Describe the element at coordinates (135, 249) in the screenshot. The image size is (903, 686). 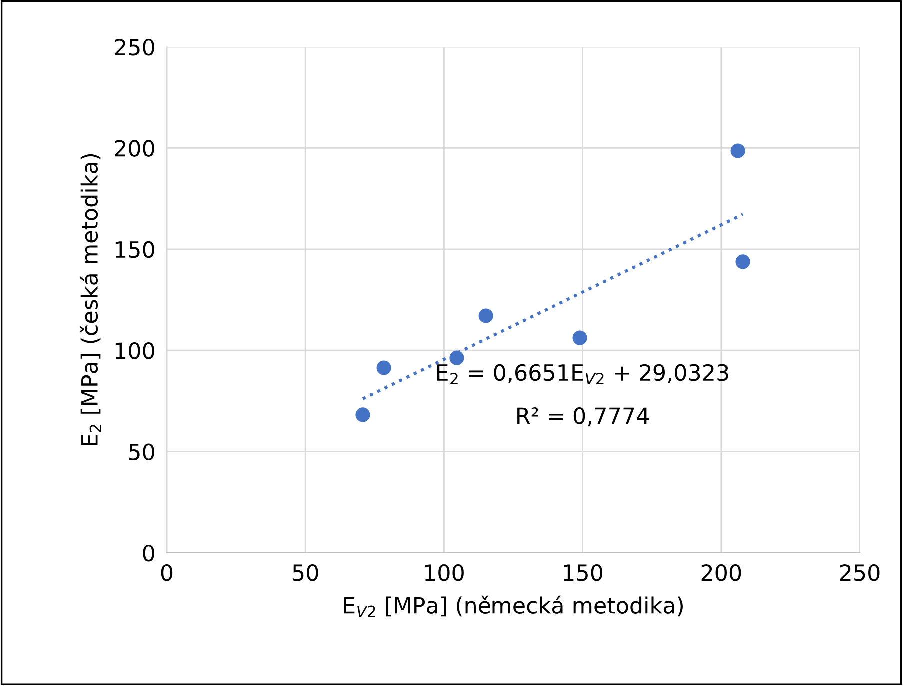
I see `y-tick-label: 150` at that location.